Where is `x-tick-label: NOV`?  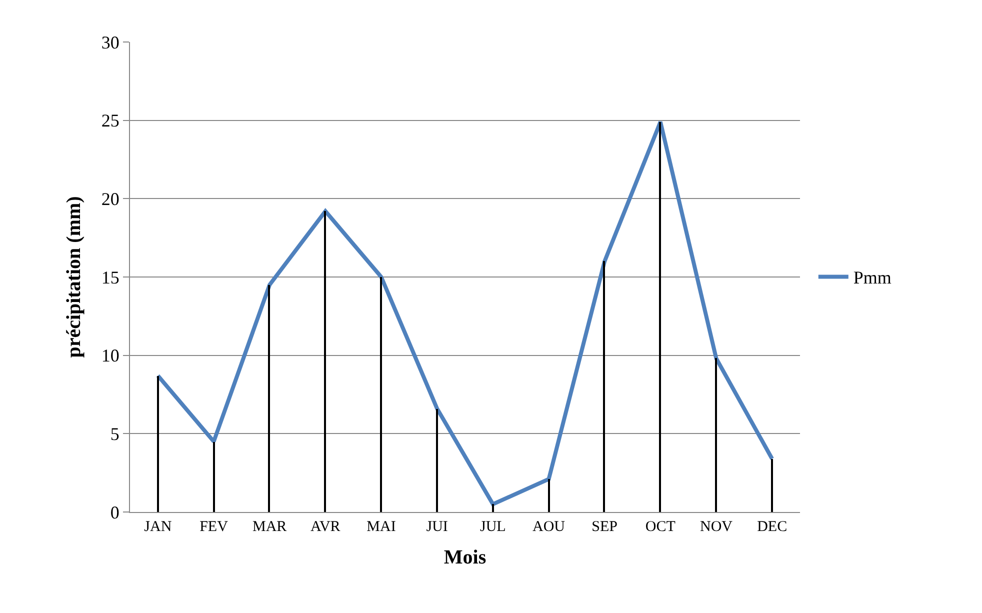
x-tick-label: NOV is located at coordinates (716, 527).